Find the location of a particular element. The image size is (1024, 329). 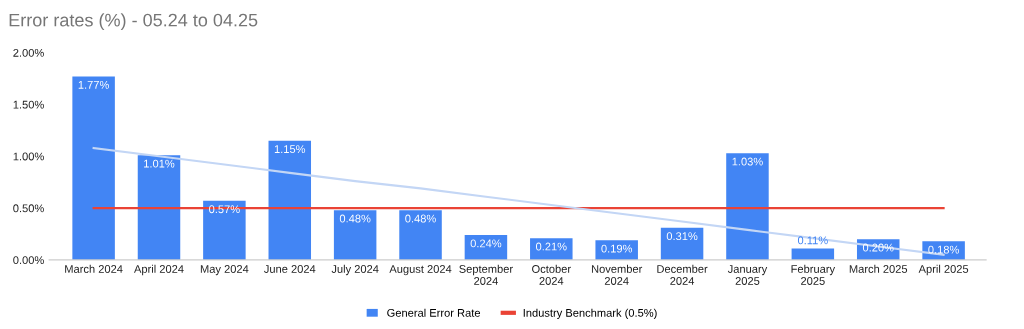

x-tick-label: December 2024 is located at coordinates (682, 274).